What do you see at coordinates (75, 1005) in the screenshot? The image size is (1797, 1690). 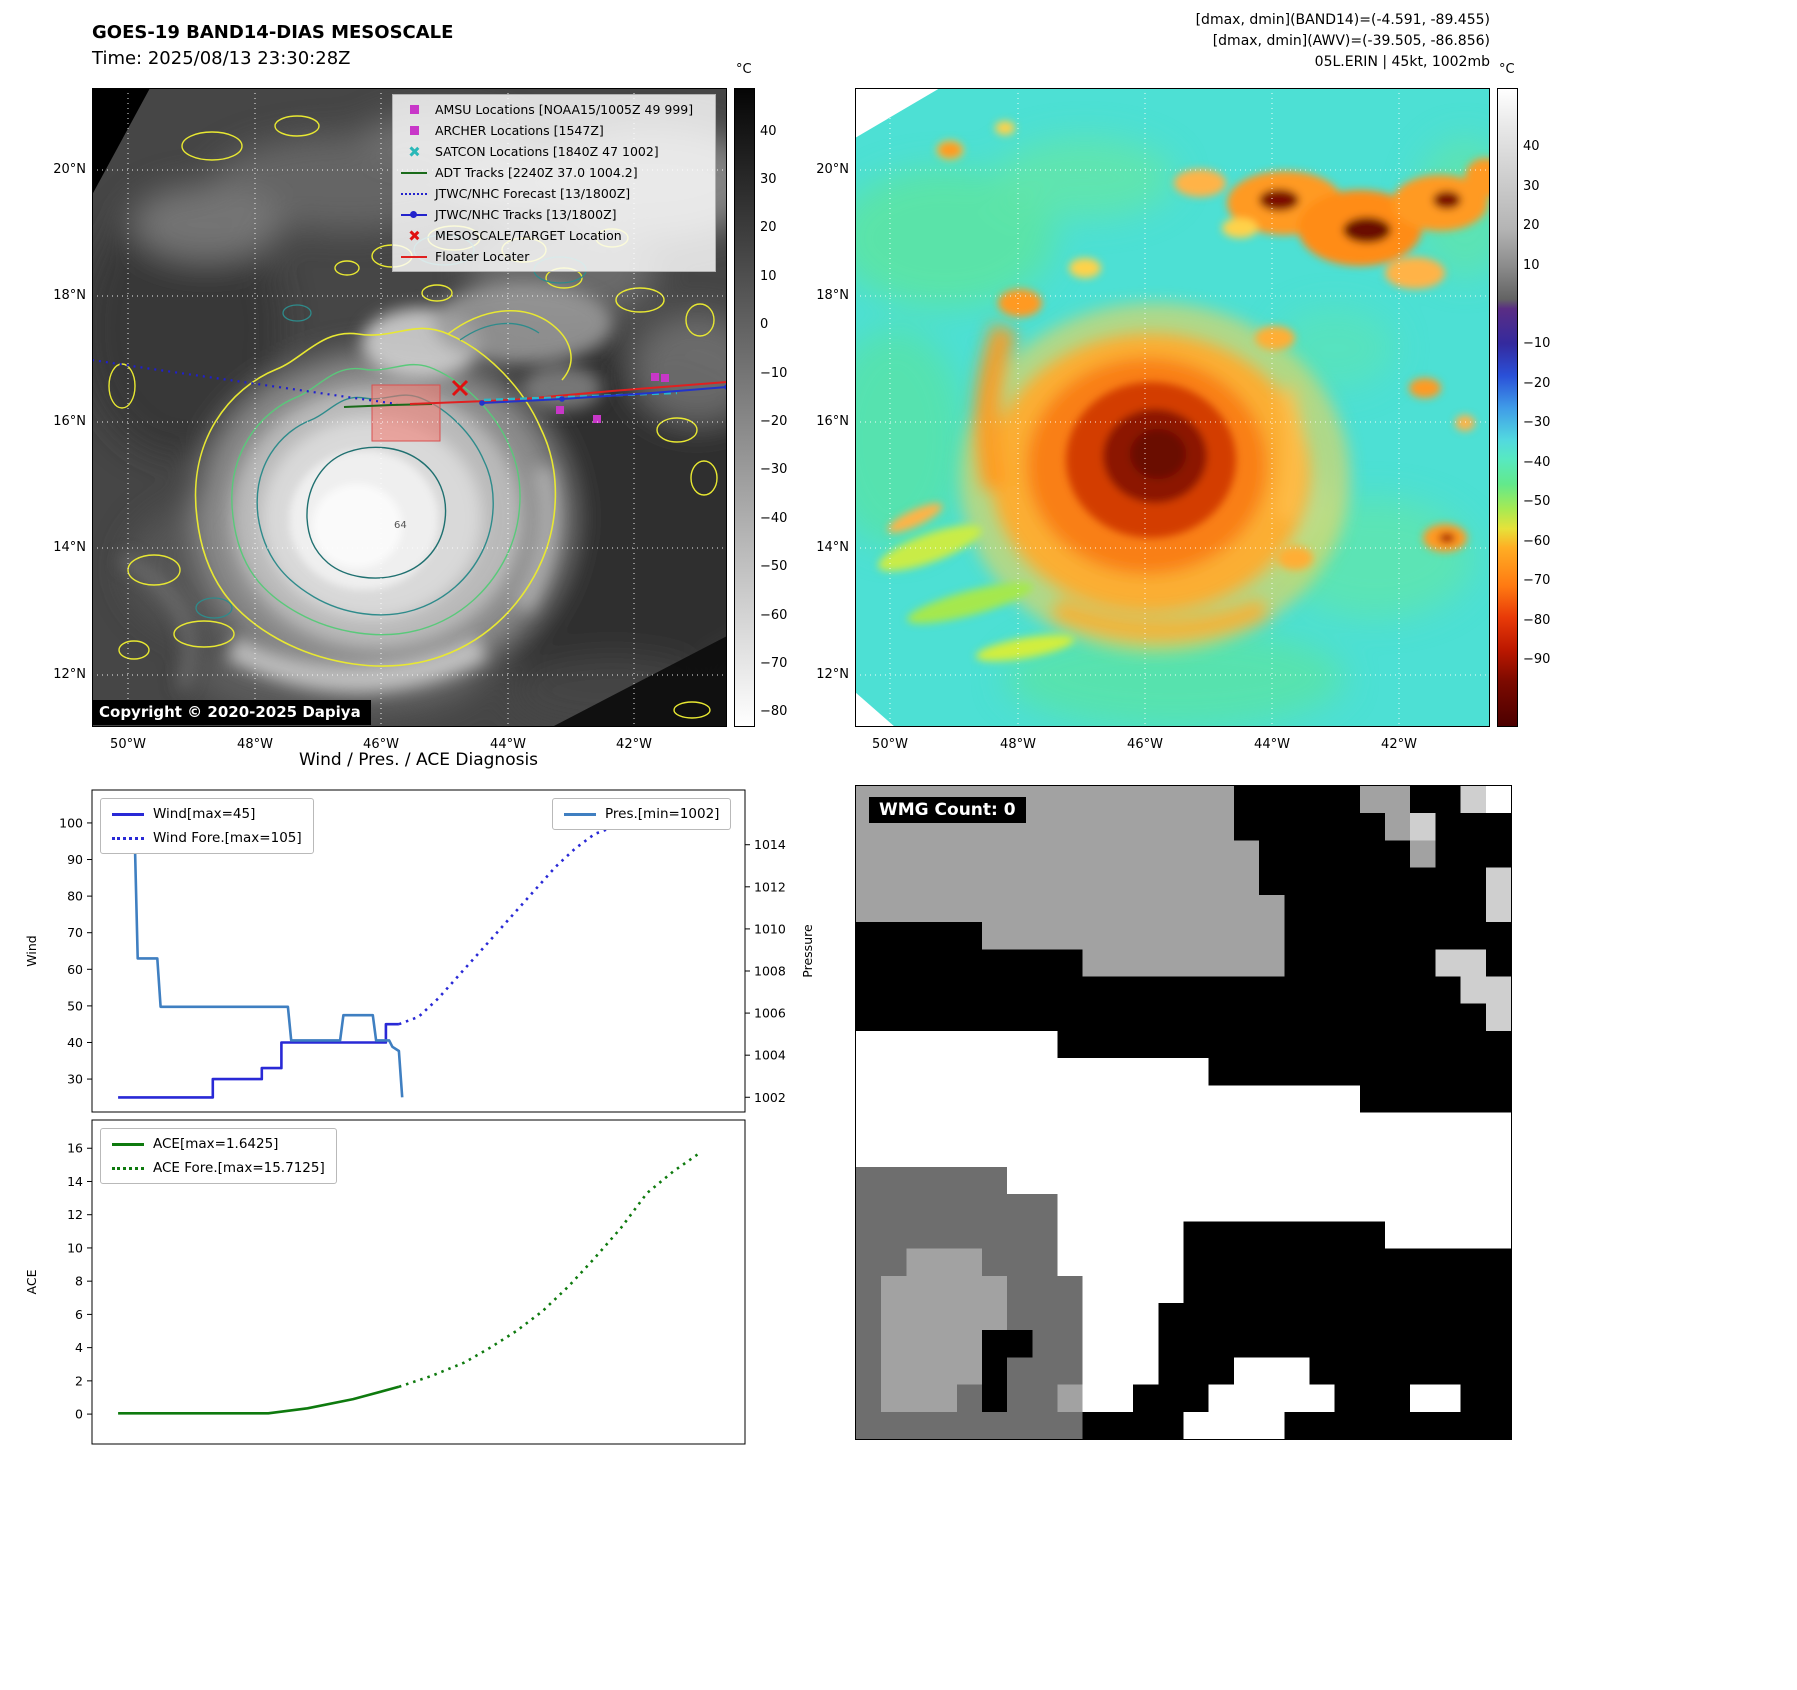 I see `svg-text: 50` at bounding box center [75, 1005].